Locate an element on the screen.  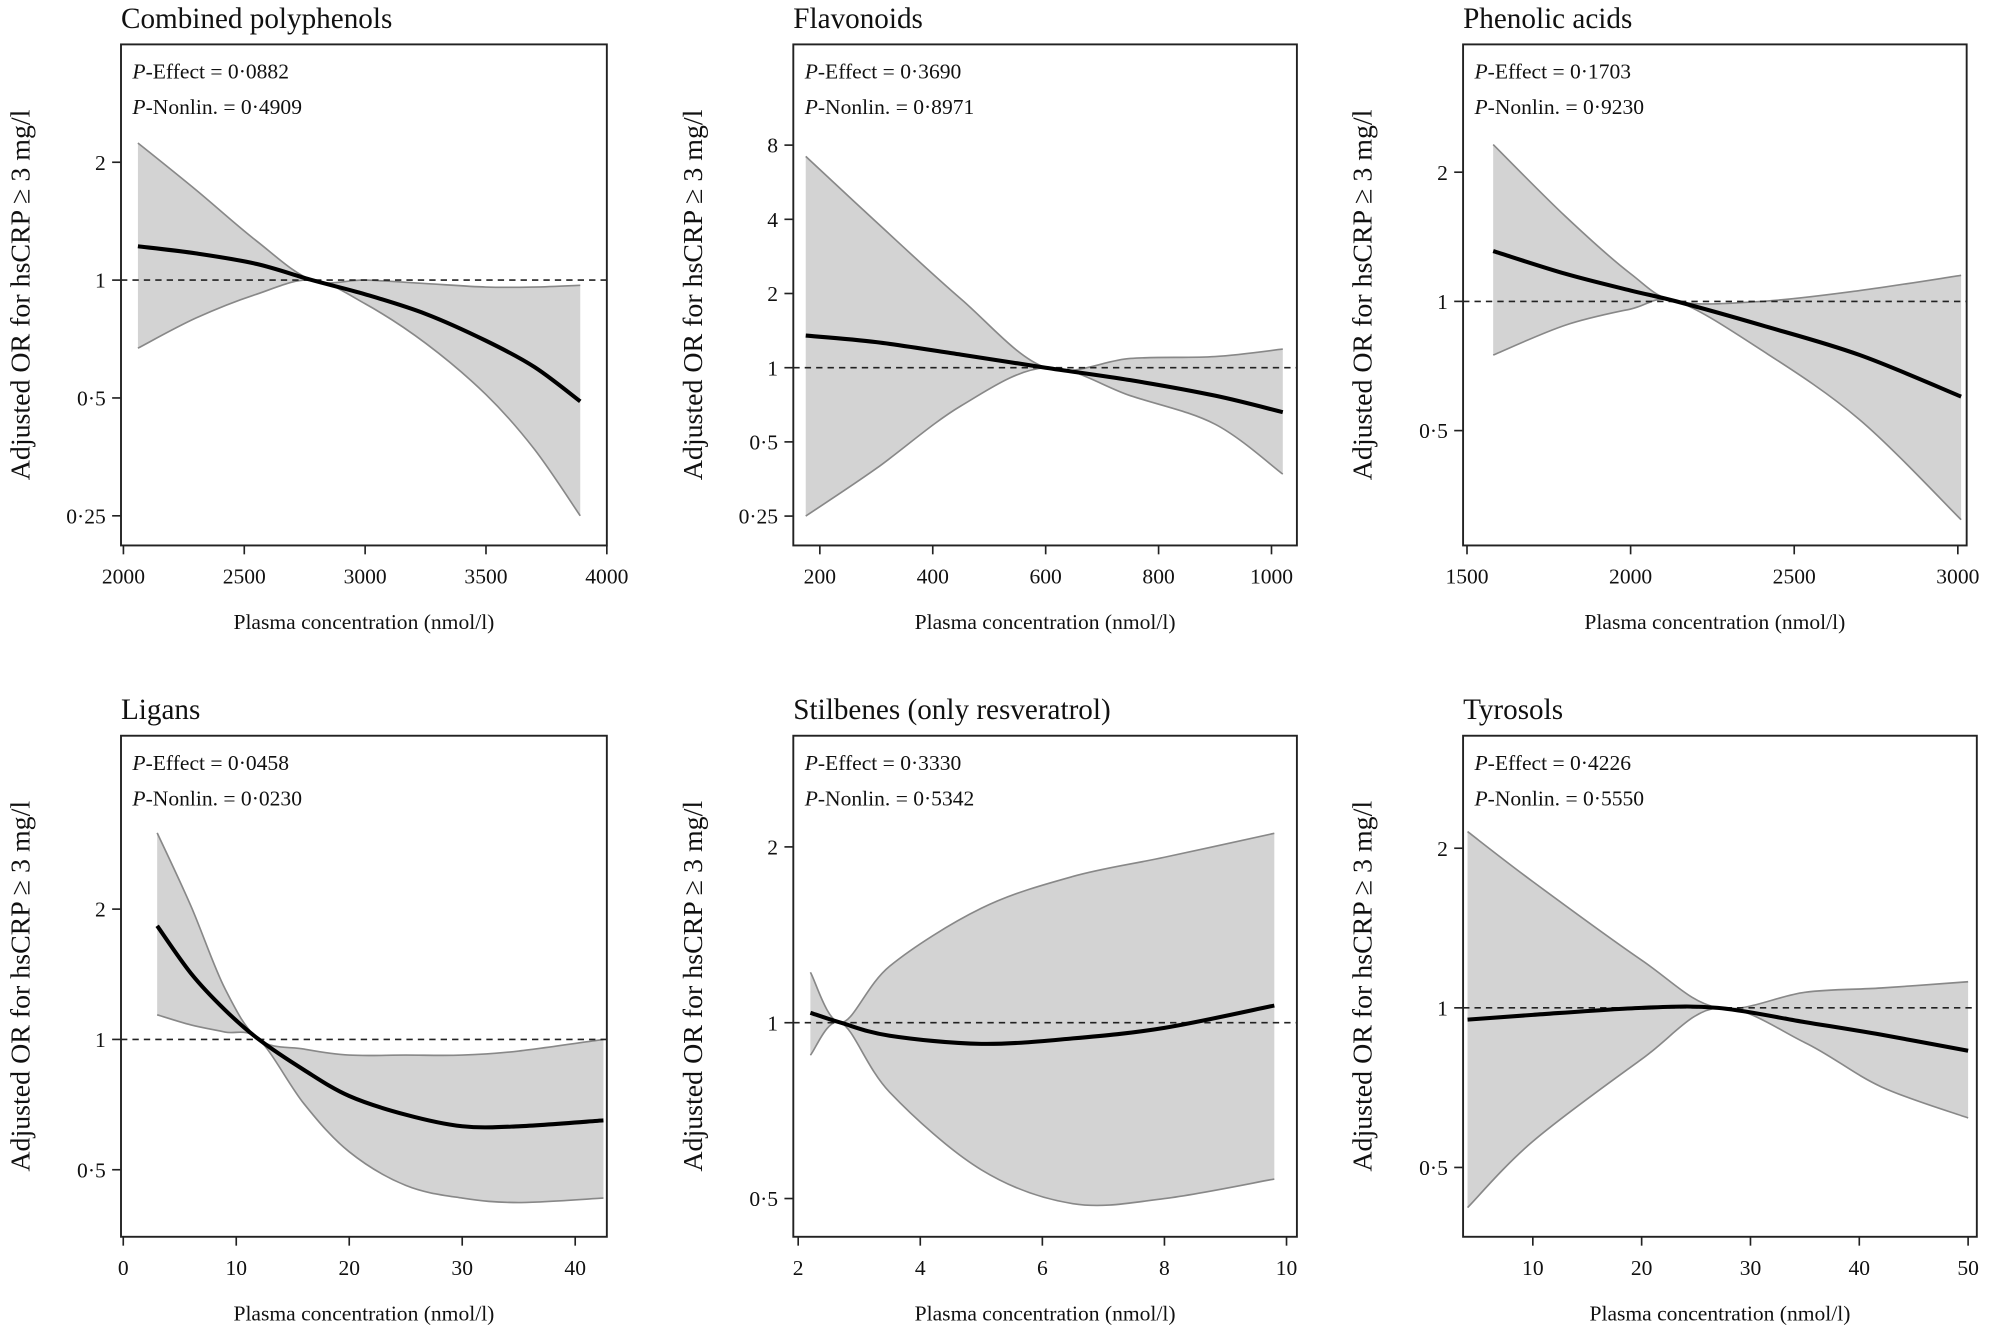
x-tick-label: 4 is located at coordinates (920, 1268).